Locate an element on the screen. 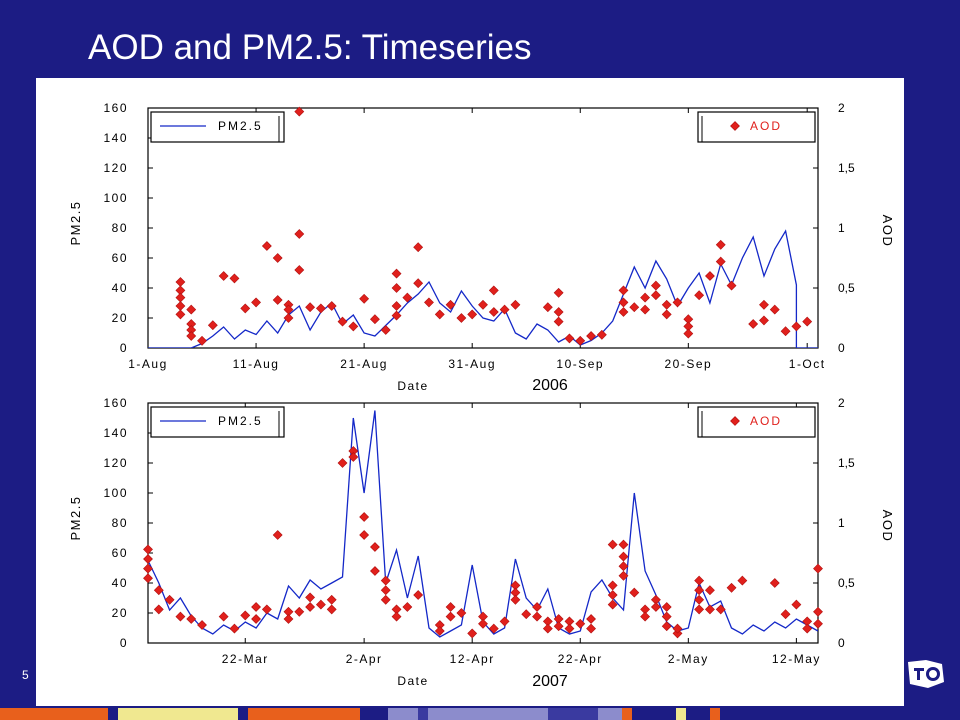  legend-aod: AOD is located at coordinates (756, 127).